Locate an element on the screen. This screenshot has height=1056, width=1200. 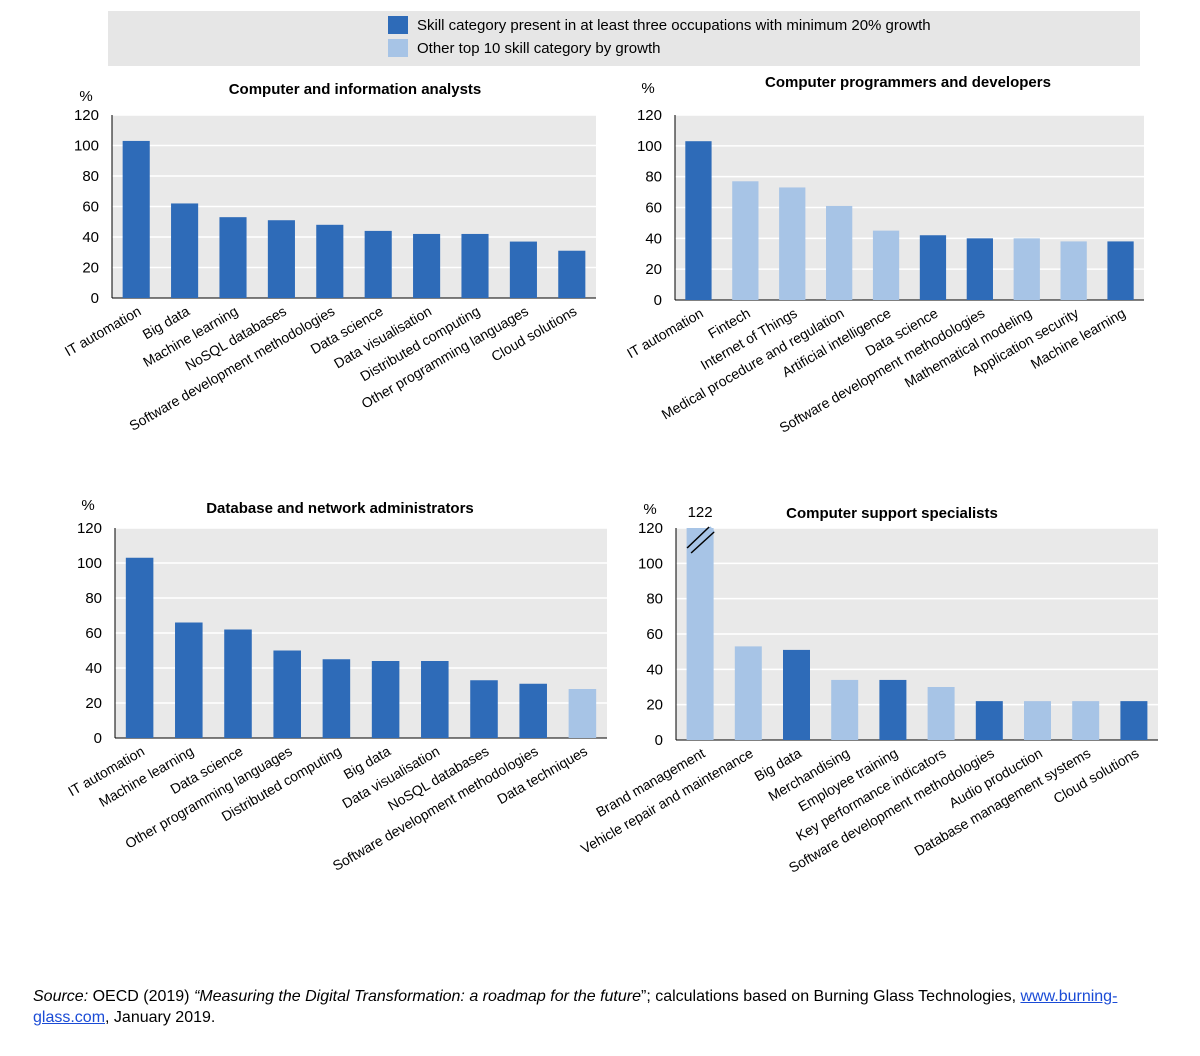
legend-swatch-light is located at coordinates (398, 48).